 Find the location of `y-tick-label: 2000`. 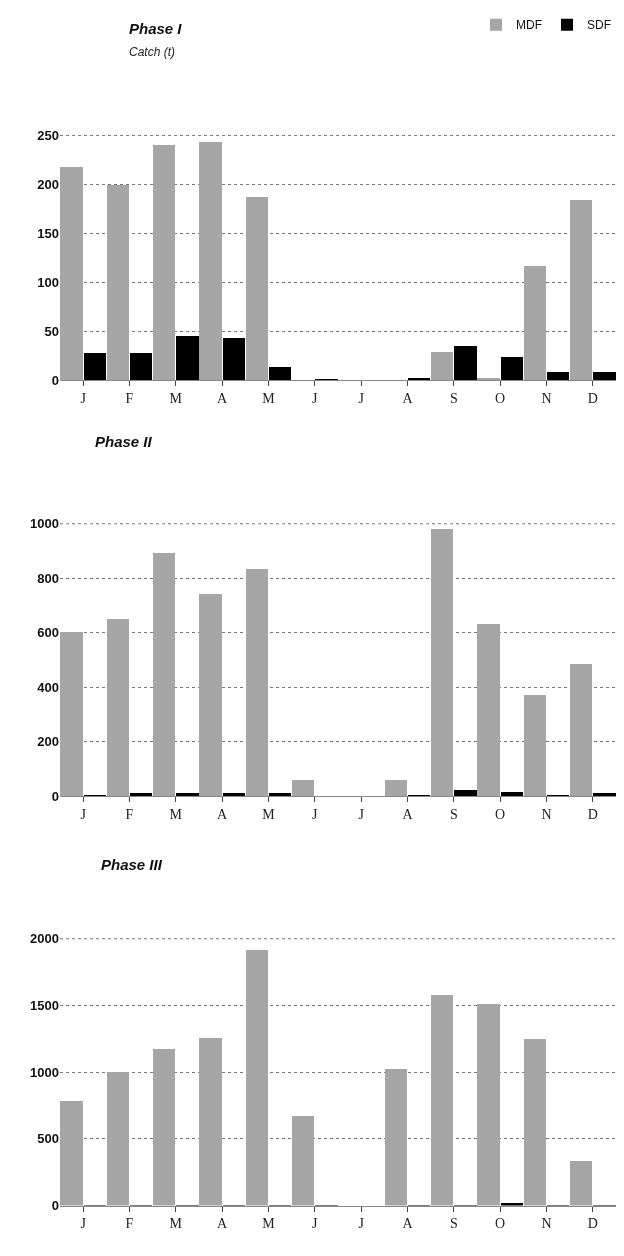

y-tick-label: 2000 is located at coordinates (44, 939).